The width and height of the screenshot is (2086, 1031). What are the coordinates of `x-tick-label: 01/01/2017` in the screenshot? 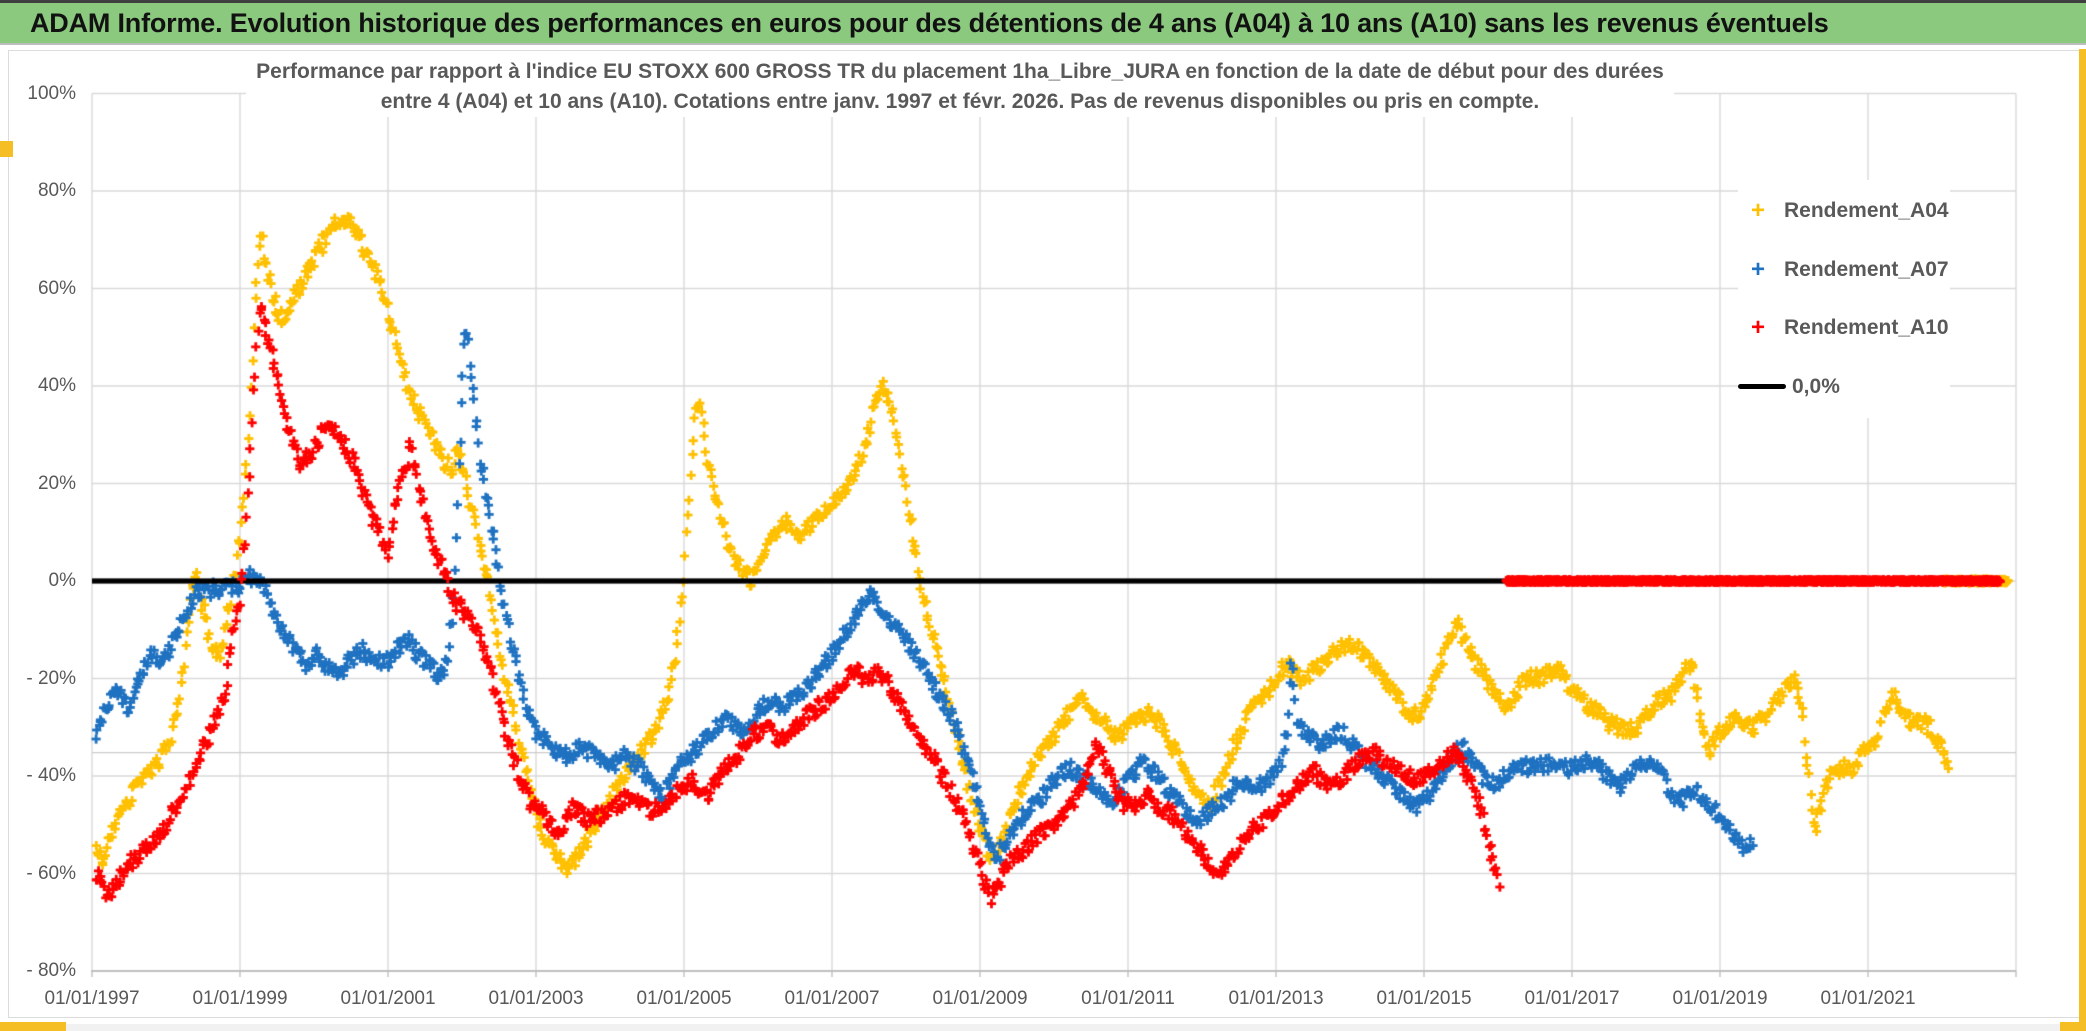 It's located at (1572, 998).